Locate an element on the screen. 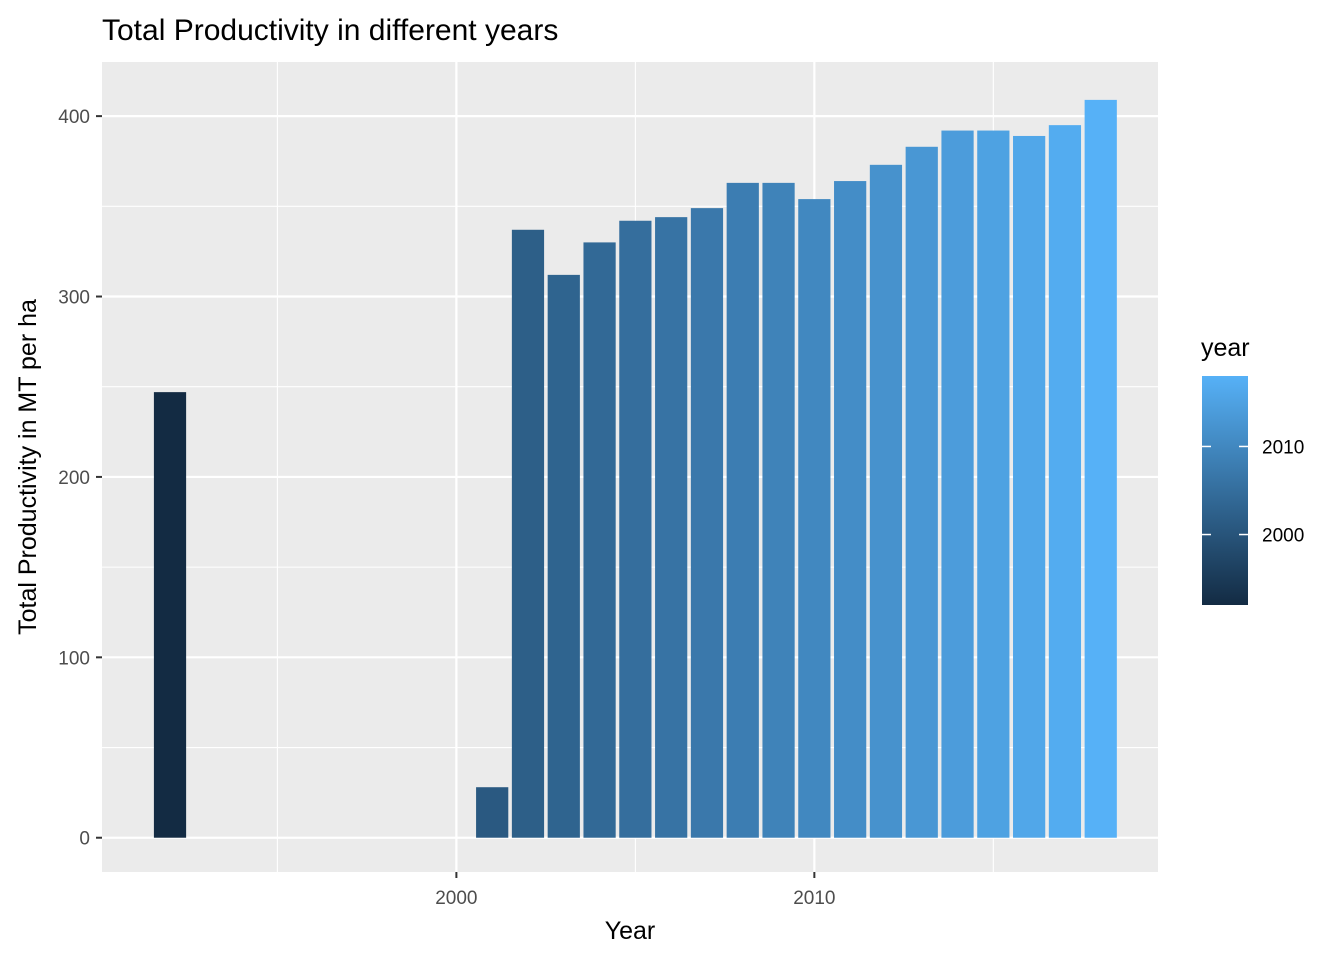 This screenshot has width=1344, height=965. y-axis-title: Total Productivity in MT per ha is located at coordinates (28, 467).